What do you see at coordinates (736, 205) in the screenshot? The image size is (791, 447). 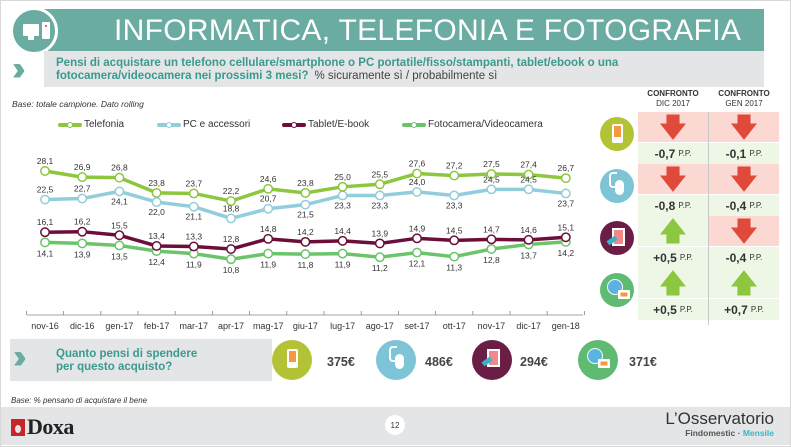 I see `comparison-value-number: -0,4` at bounding box center [736, 205].